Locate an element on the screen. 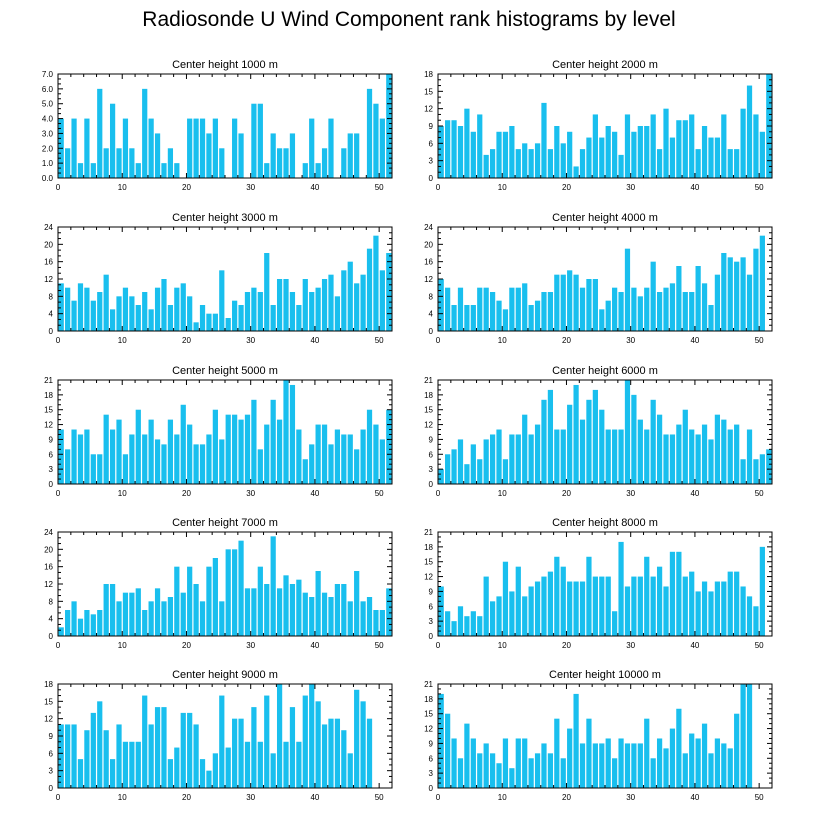  panel-title: Center height 4000 m is located at coordinates (605, 218).